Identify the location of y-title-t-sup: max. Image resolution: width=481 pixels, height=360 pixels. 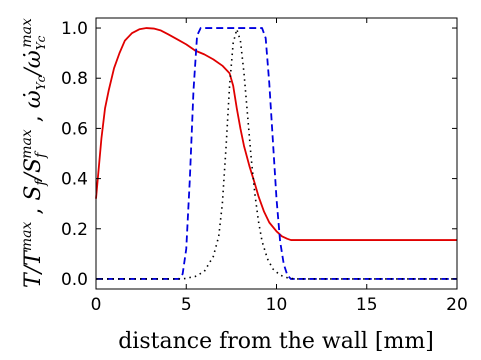
(27, 237).